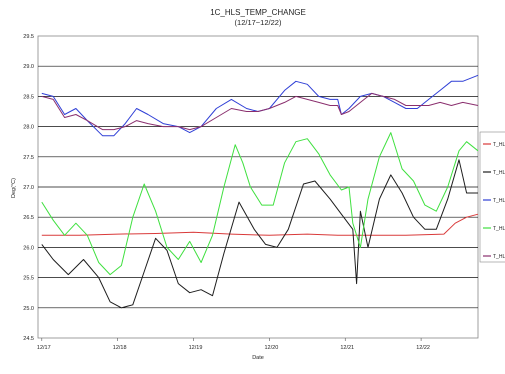 The image size is (505, 374). I want to click on x-axis-label: Date, so click(258, 358).